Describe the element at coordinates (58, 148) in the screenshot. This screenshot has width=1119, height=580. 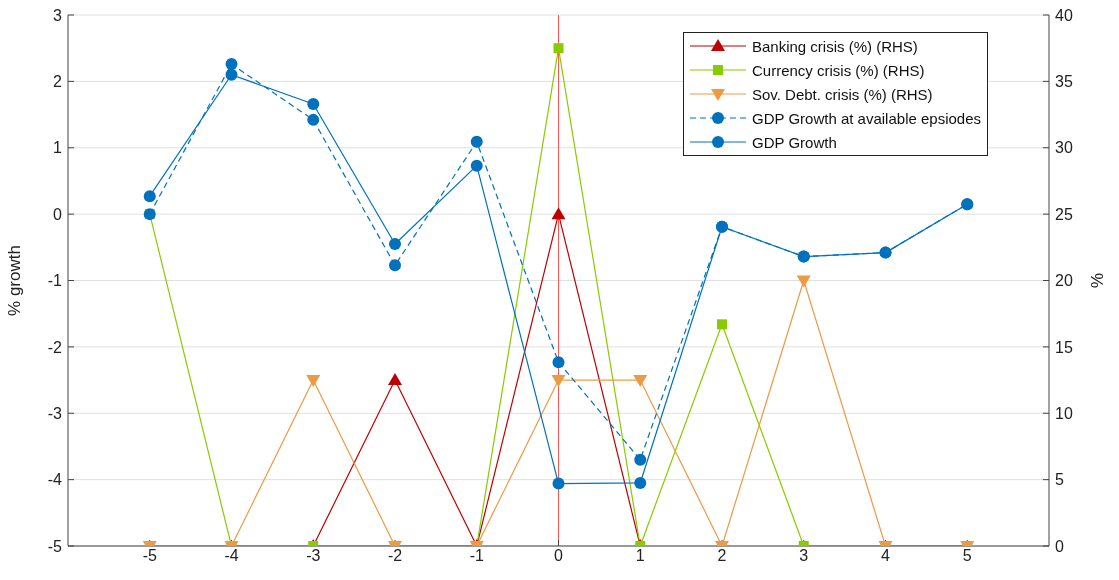
I see `y-tick-label: 1` at that location.